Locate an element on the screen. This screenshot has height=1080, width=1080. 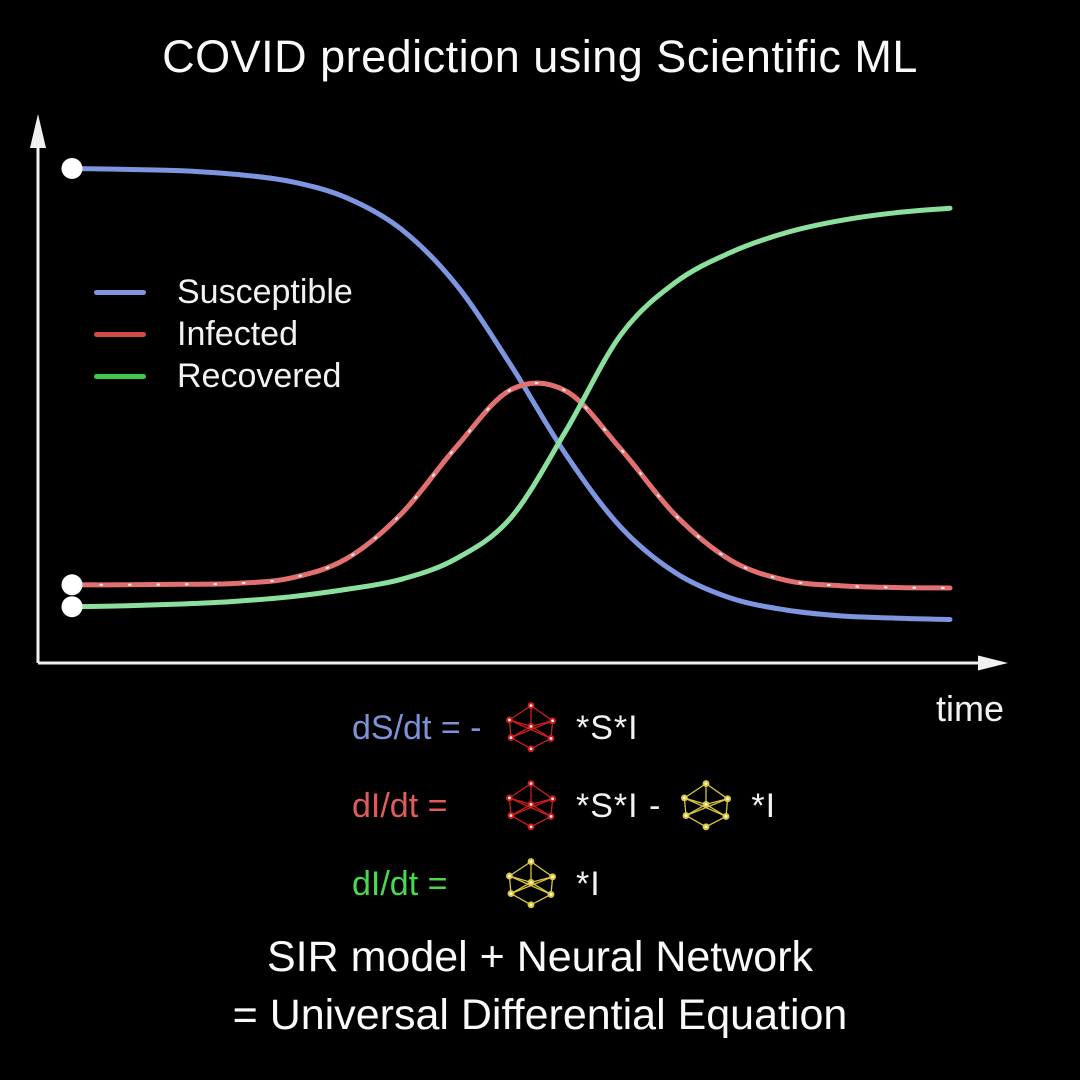
legend-item-infected: Infected is located at coordinates (223, 334).